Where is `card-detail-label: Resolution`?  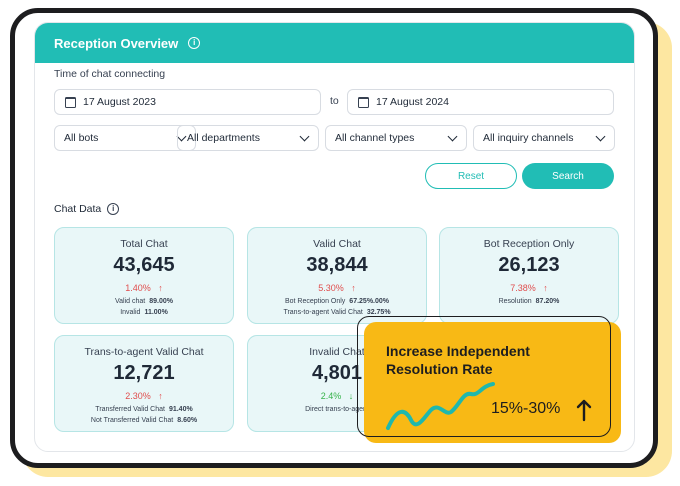
card-detail-label: Resolution is located at coordinates (515, 301).